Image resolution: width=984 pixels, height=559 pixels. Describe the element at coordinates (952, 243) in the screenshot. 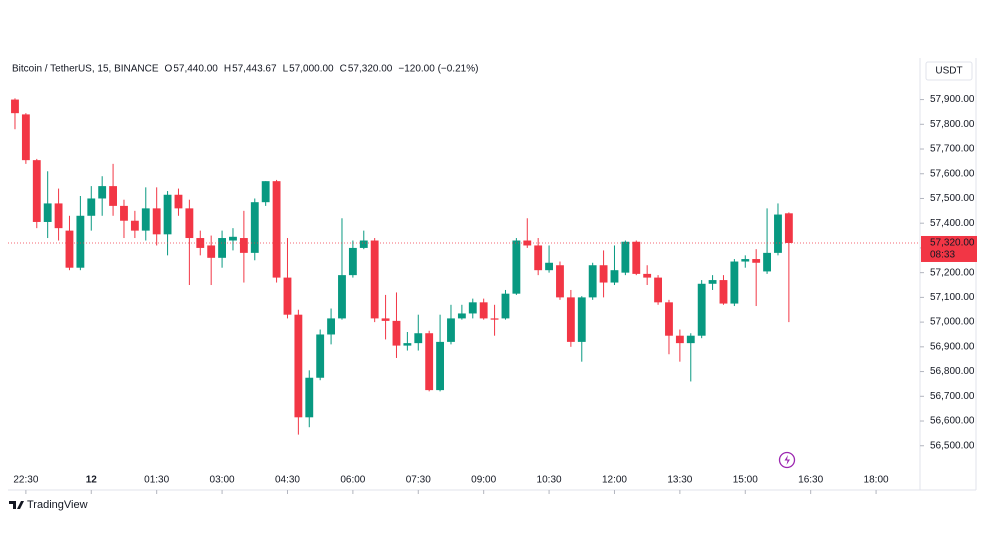

I see `last-price-label: 57,320.00` at that location.